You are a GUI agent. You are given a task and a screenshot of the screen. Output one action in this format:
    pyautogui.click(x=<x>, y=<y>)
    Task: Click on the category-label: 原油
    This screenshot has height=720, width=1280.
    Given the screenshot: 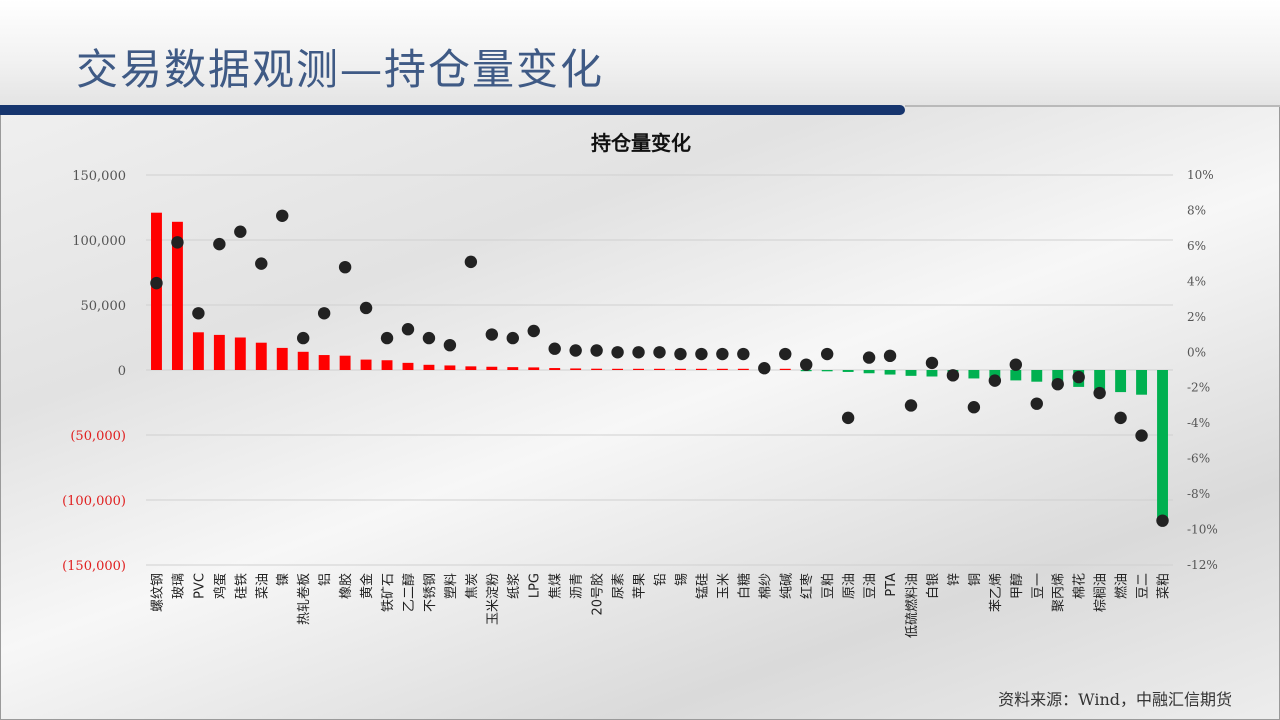 What is the action you would take?
    pyautogui.click(x=849, y=586)
    